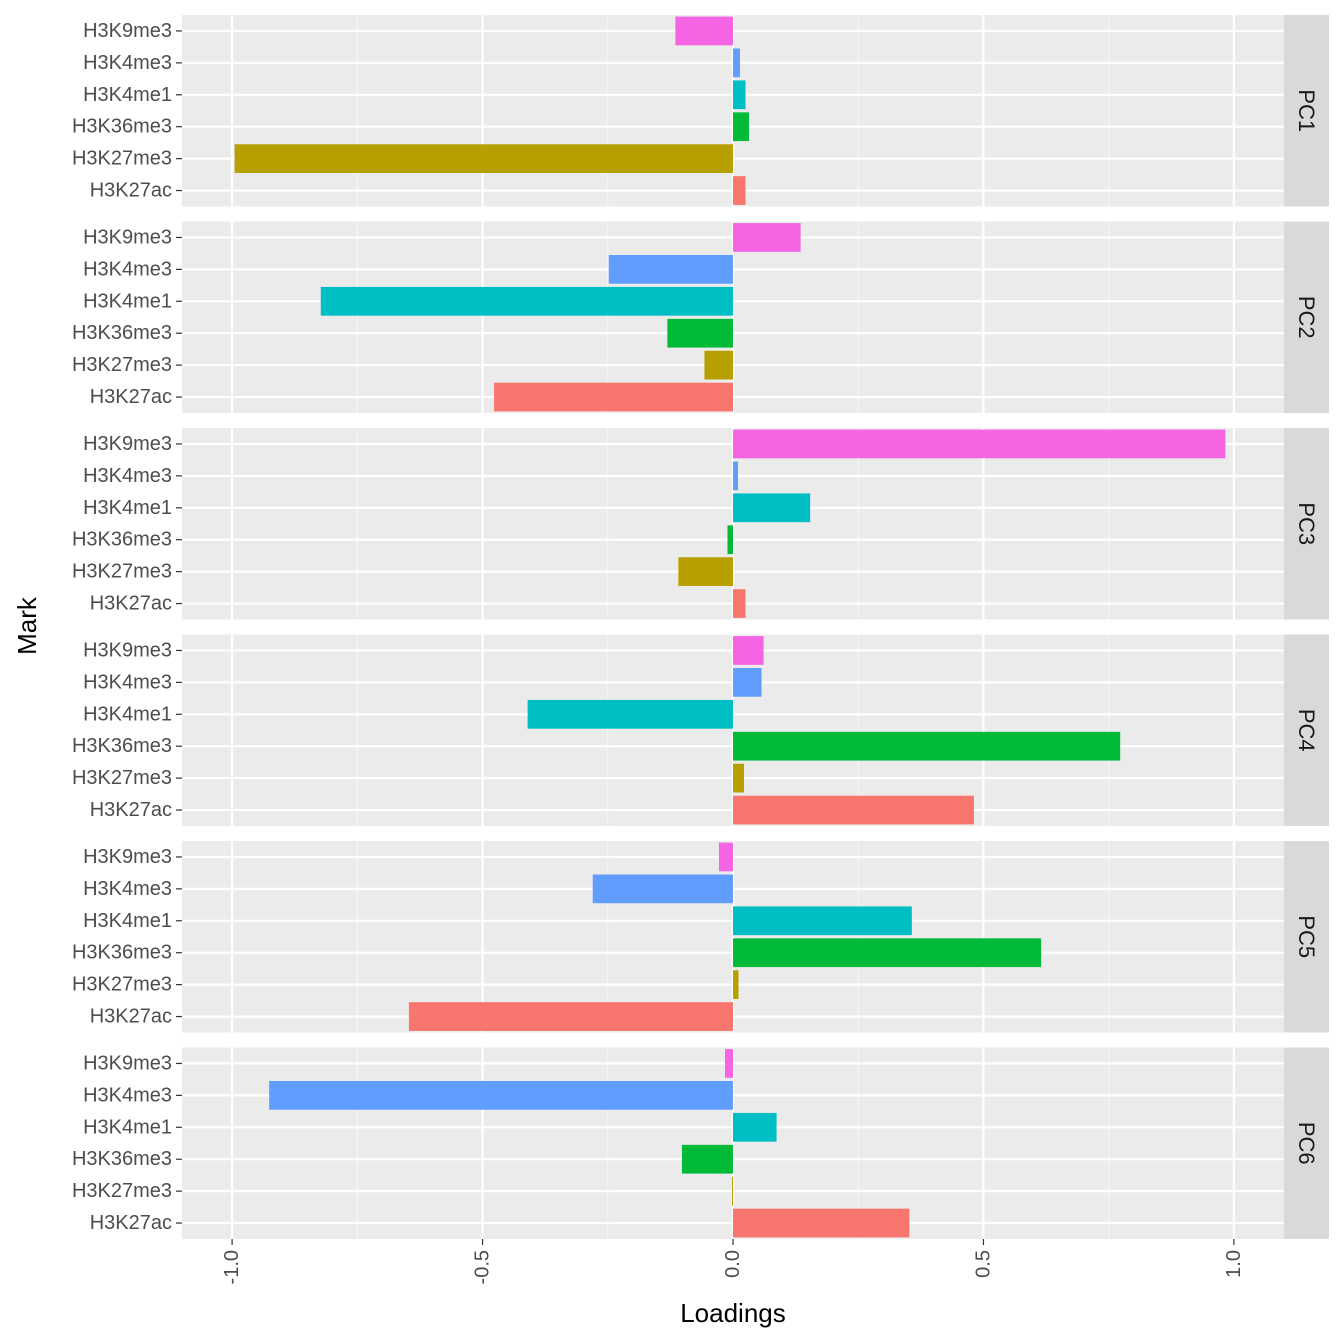 The width and height of the screenshot is (1344, 1344). I want to click on bar-pc2-h3k27ac, so click(613, 397).